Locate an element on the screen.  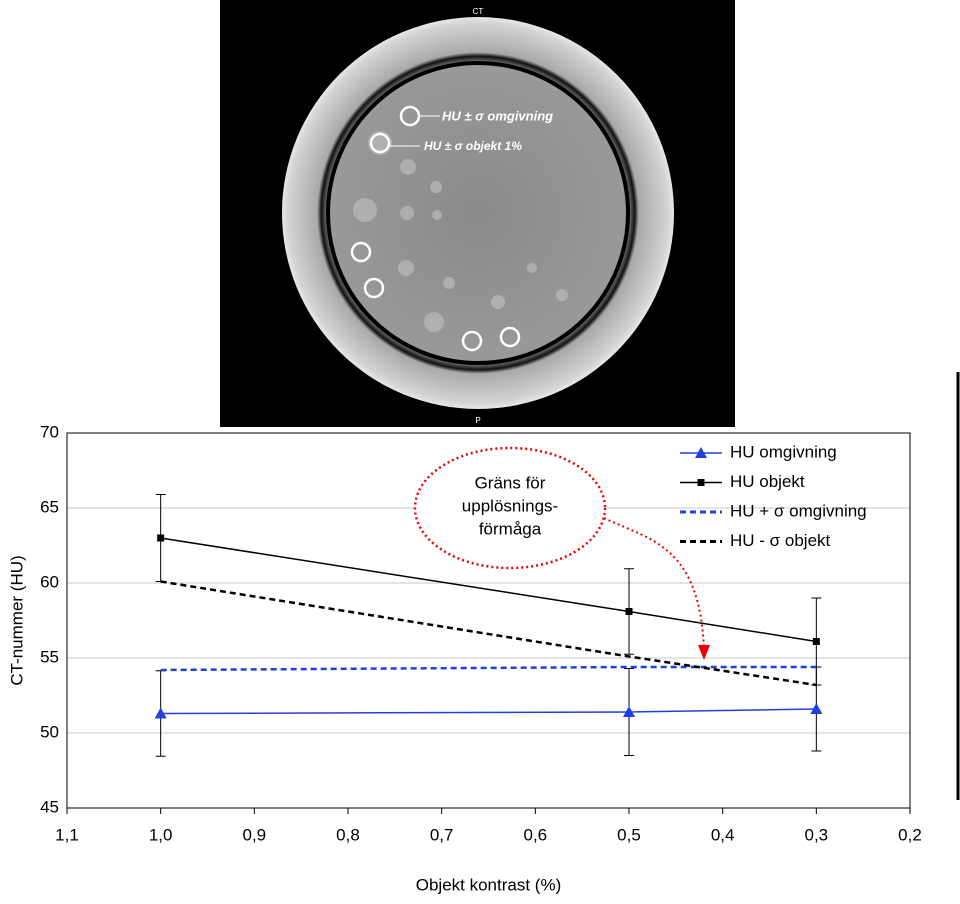
x-tick-label: 0,7 is located at coordinates (442, 834).